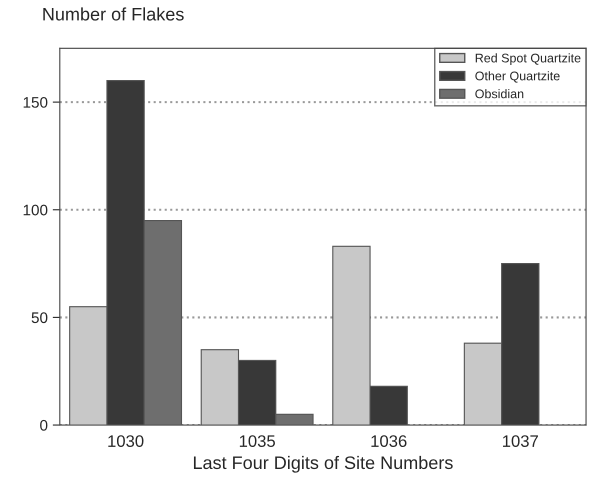 The width and height of the screenshot is (598, 483). Describe the element at coordinates (499, 93) in the screenshot. I see `legend-label: Obsidian` at that location.